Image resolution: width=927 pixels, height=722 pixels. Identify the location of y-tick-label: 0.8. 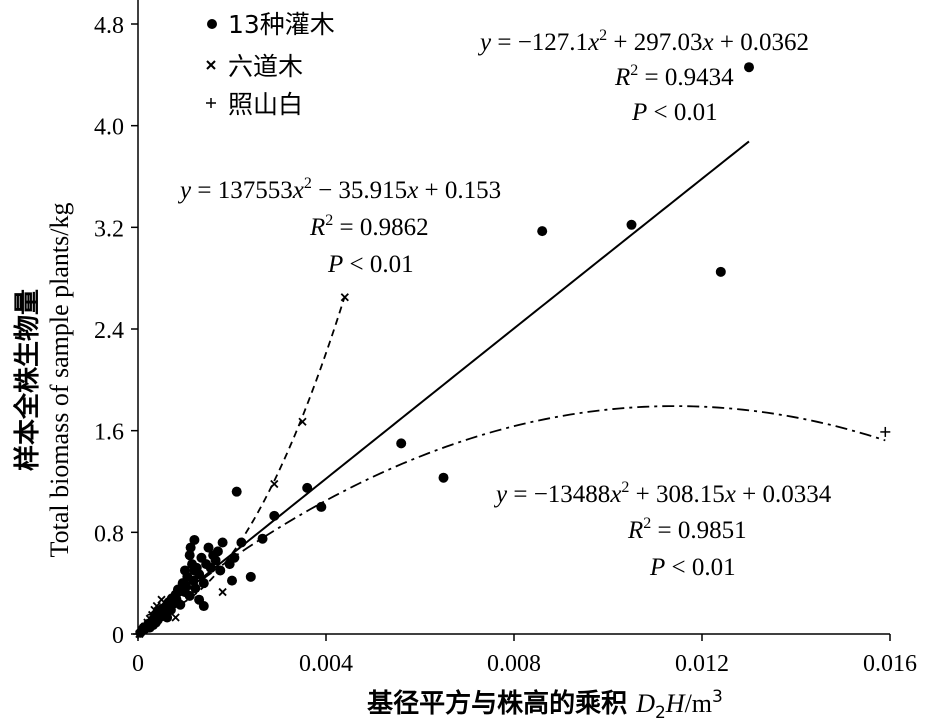
(109, 534).